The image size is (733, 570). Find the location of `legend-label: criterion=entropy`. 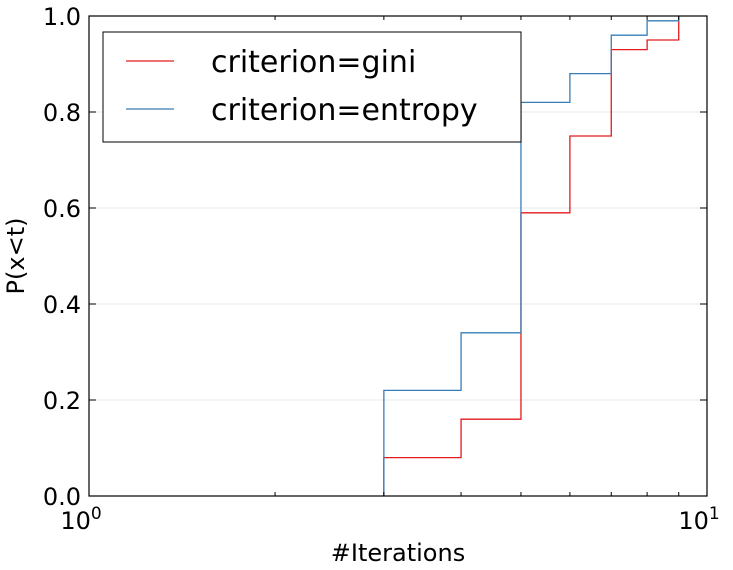

legend-label: criterion=entropy is located at coordinates (344, 110).